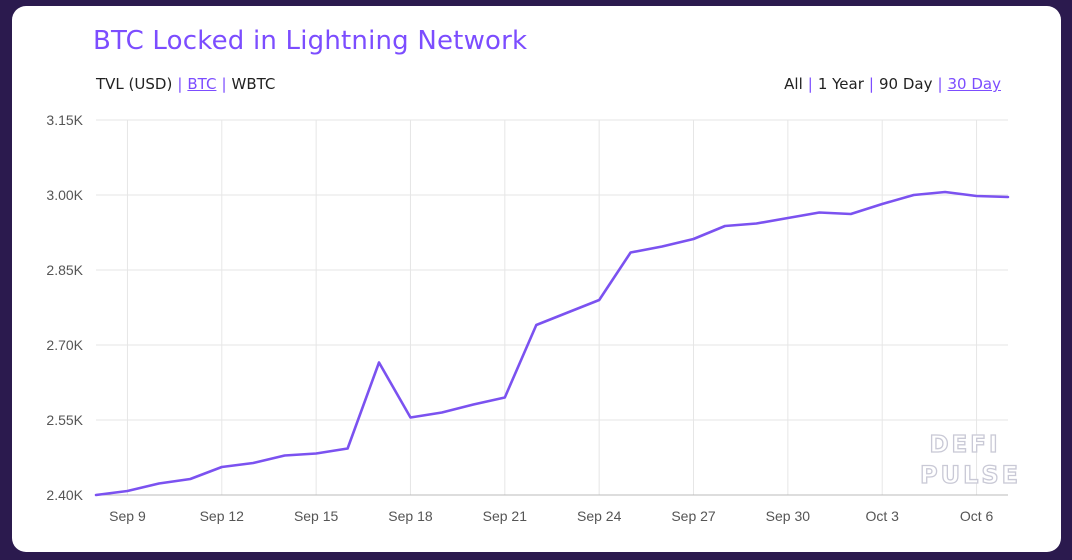  Describe the element at coordinates (974, 84) in the screenshot. I see `range-30-day: 30 Day` at that location.